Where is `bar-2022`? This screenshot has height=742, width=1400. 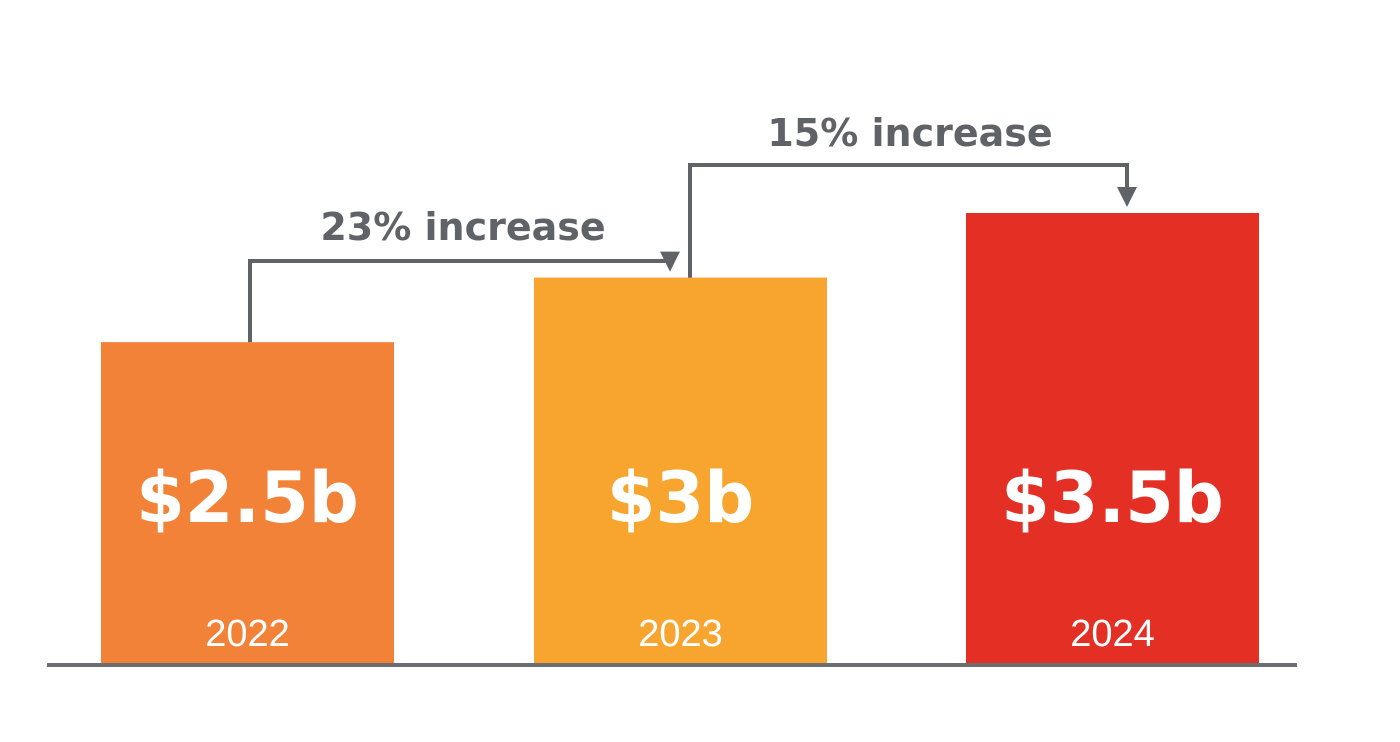
bar-2022 is located at coordinates (247, 503).